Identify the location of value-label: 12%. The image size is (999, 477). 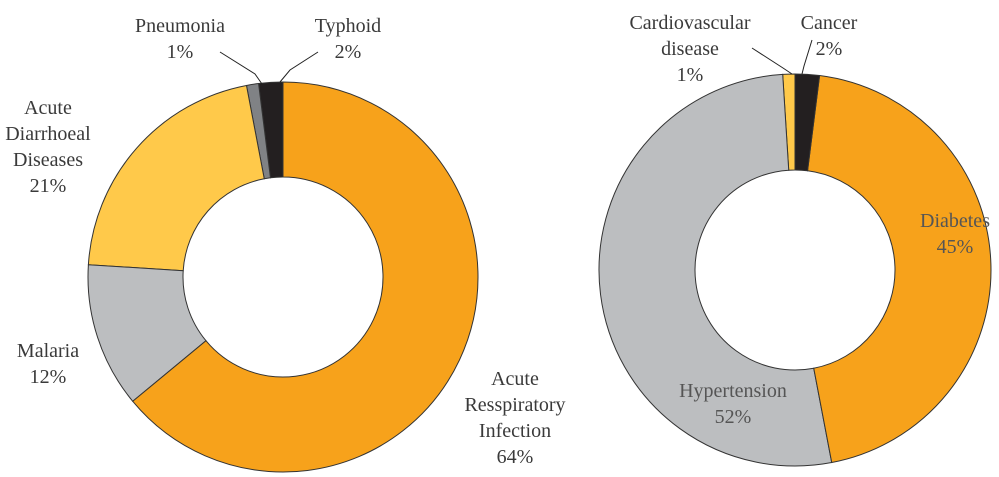
(48, 377).